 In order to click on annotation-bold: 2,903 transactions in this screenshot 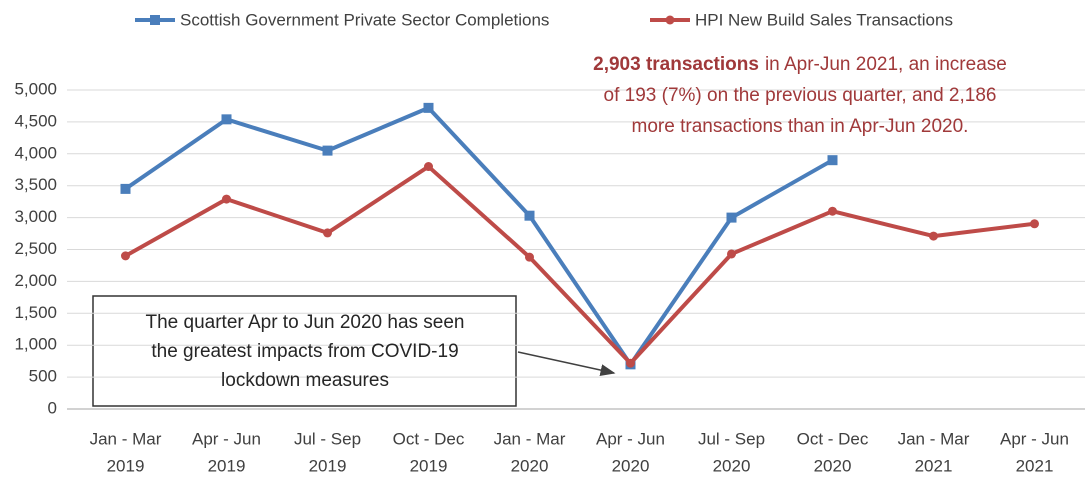, I will do `click(676, 64)`.